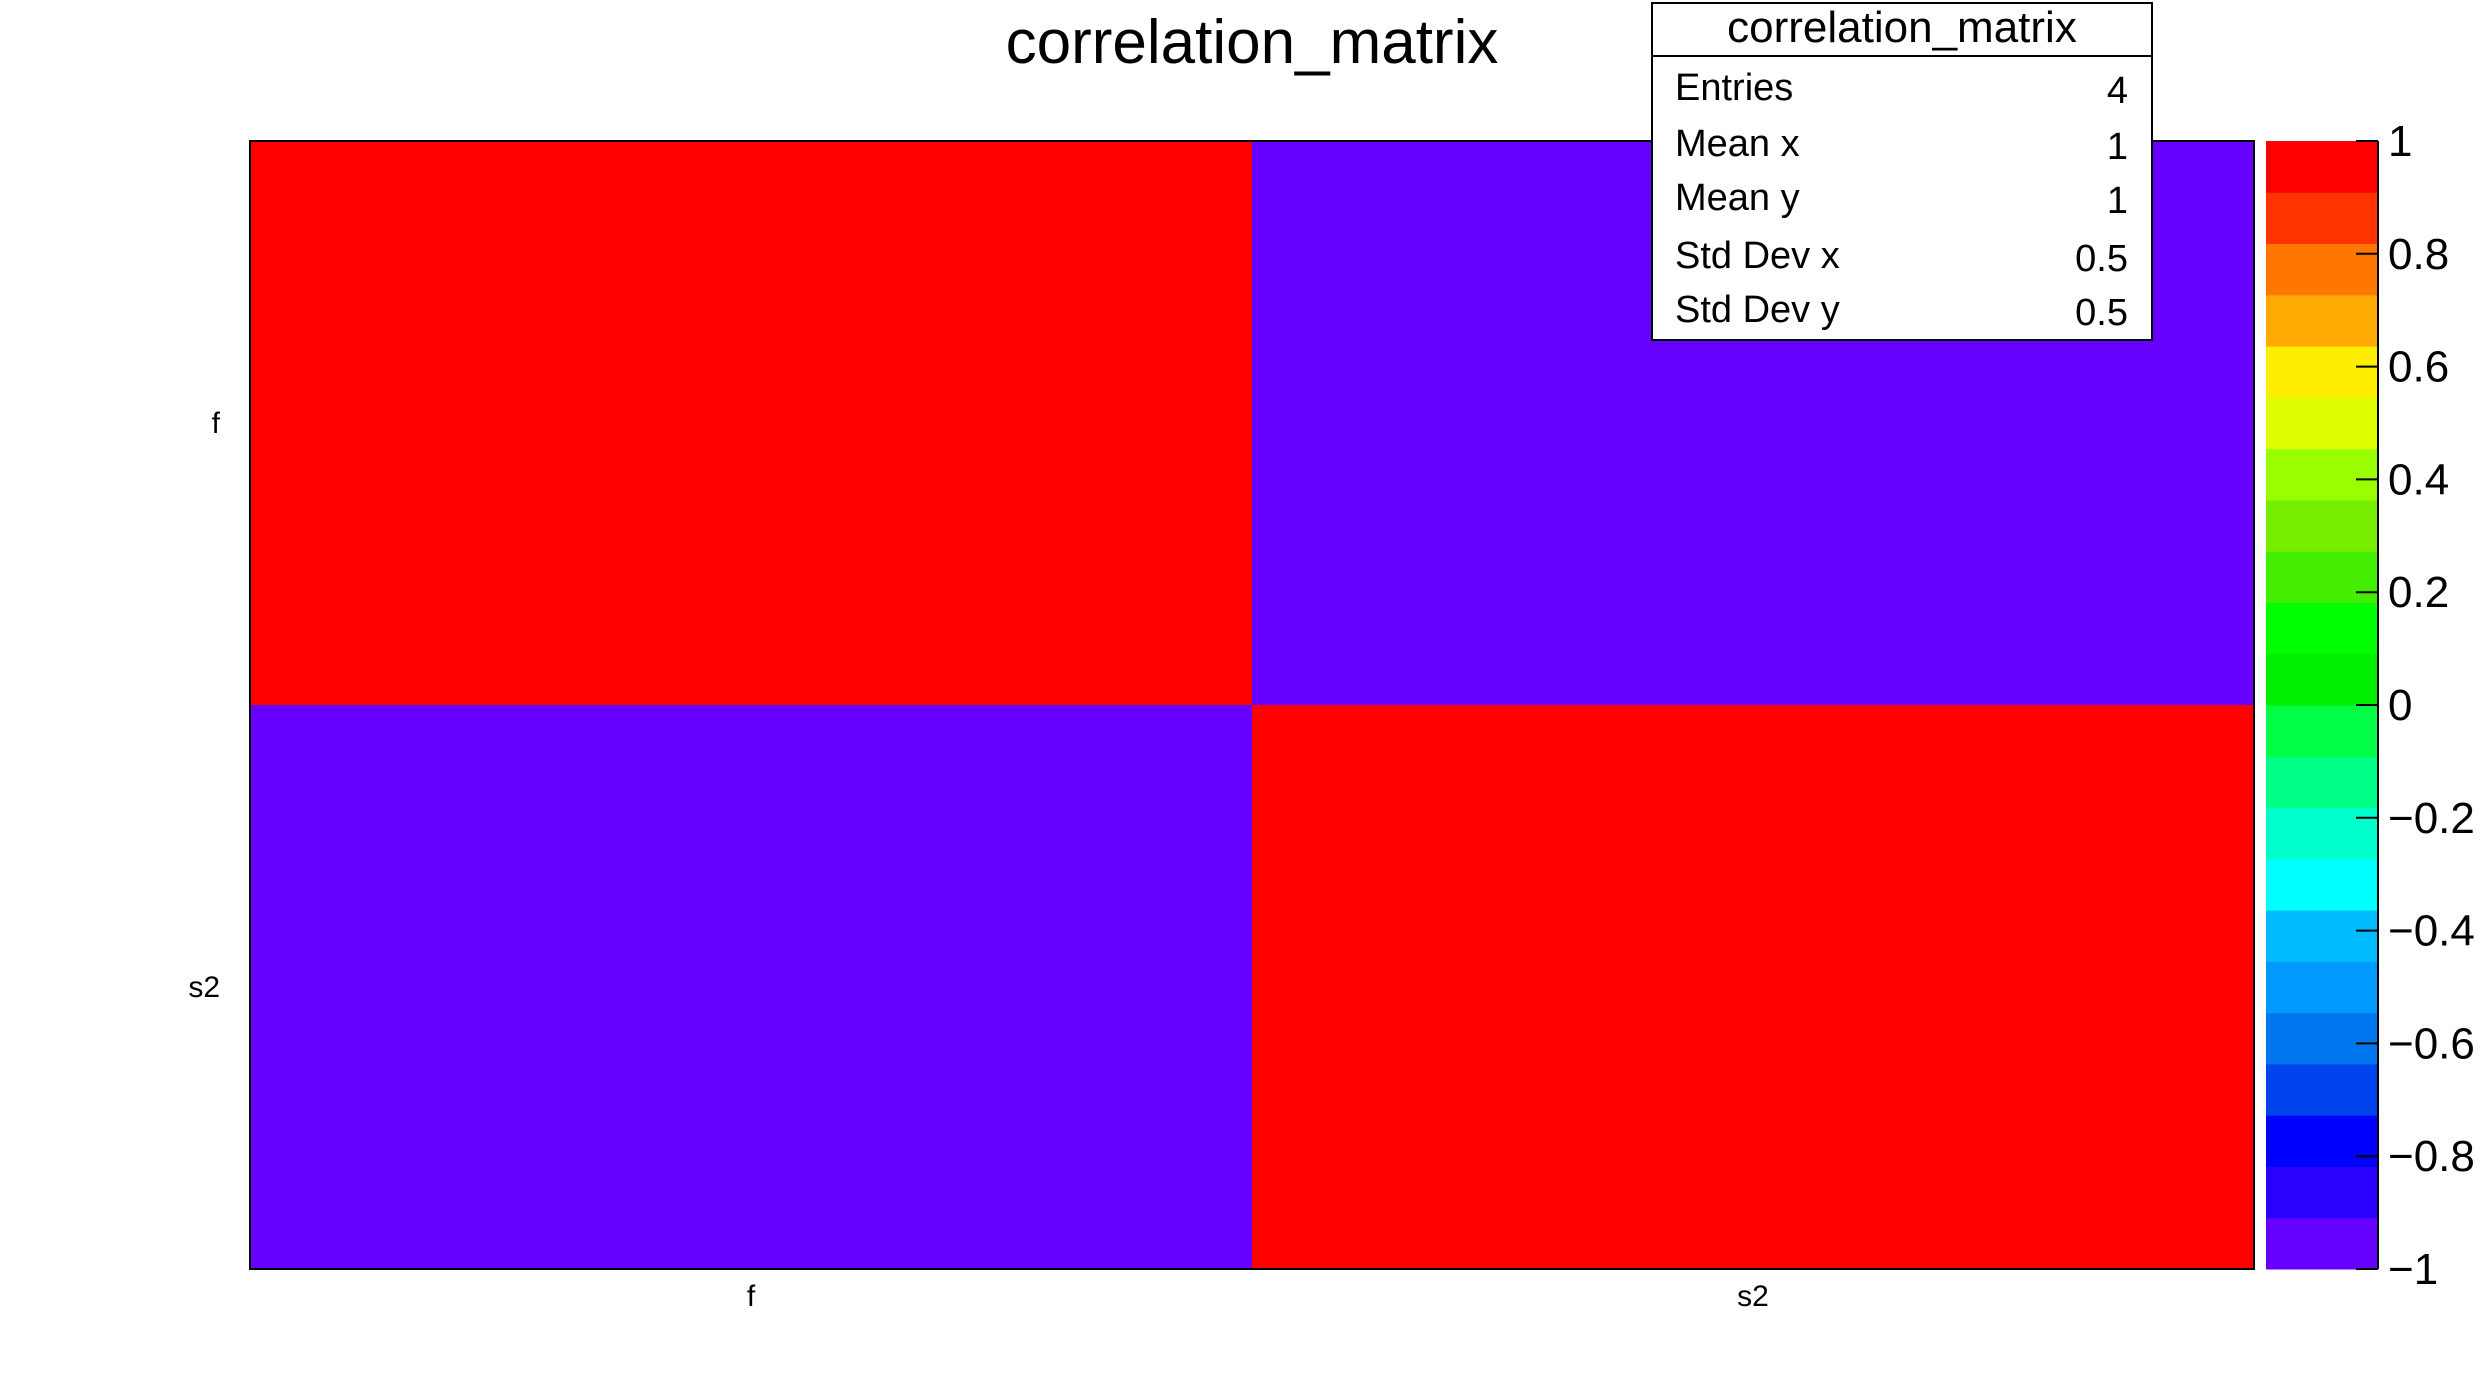 The height and width of the screenshot is (1400, 2490). I want to click on y-tick-label: f, so click(216, 423).